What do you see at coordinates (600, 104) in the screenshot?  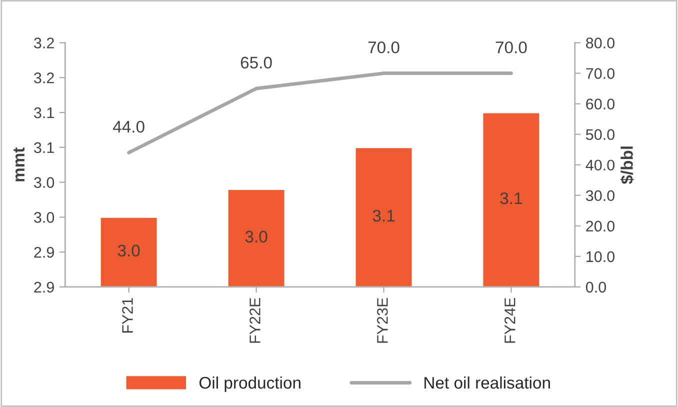 I see `y2-tick-label: 60.0` at bounding box center [600, 104].